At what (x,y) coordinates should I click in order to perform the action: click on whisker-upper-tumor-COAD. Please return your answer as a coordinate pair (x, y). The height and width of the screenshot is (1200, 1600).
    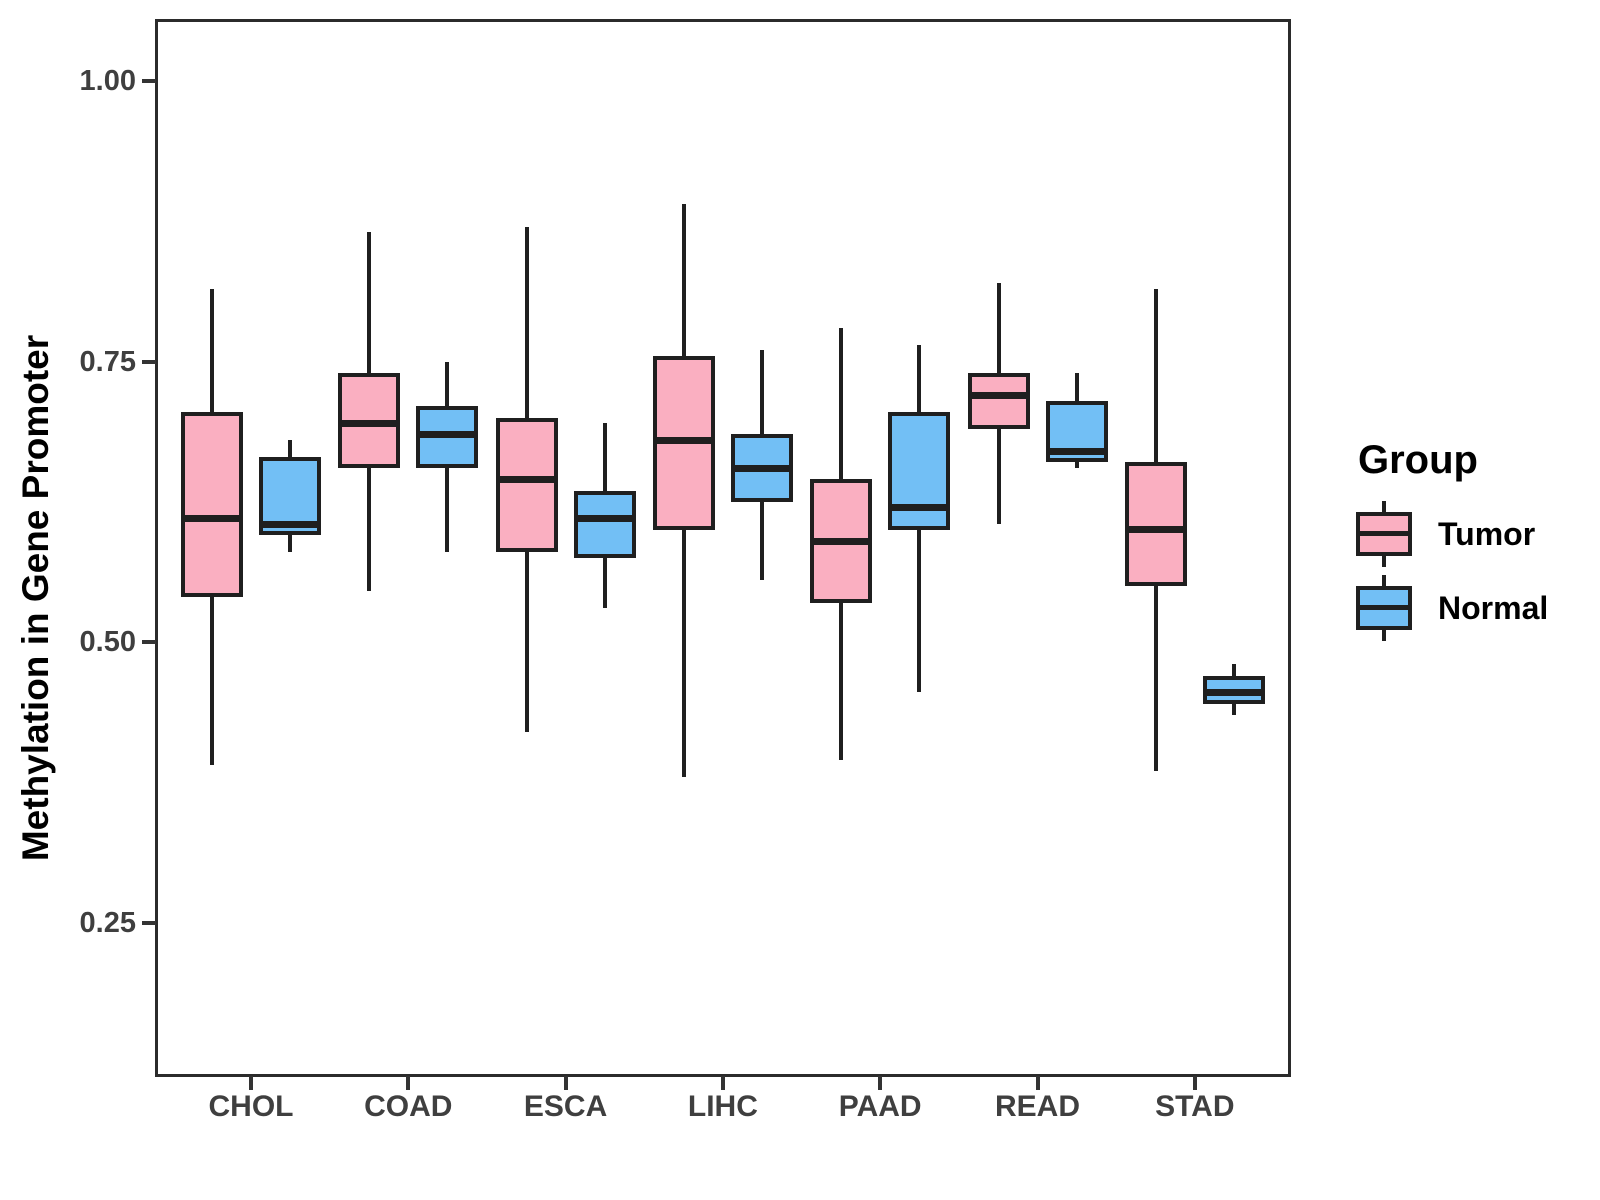
    Looking at the image, I should click on (369, 302).